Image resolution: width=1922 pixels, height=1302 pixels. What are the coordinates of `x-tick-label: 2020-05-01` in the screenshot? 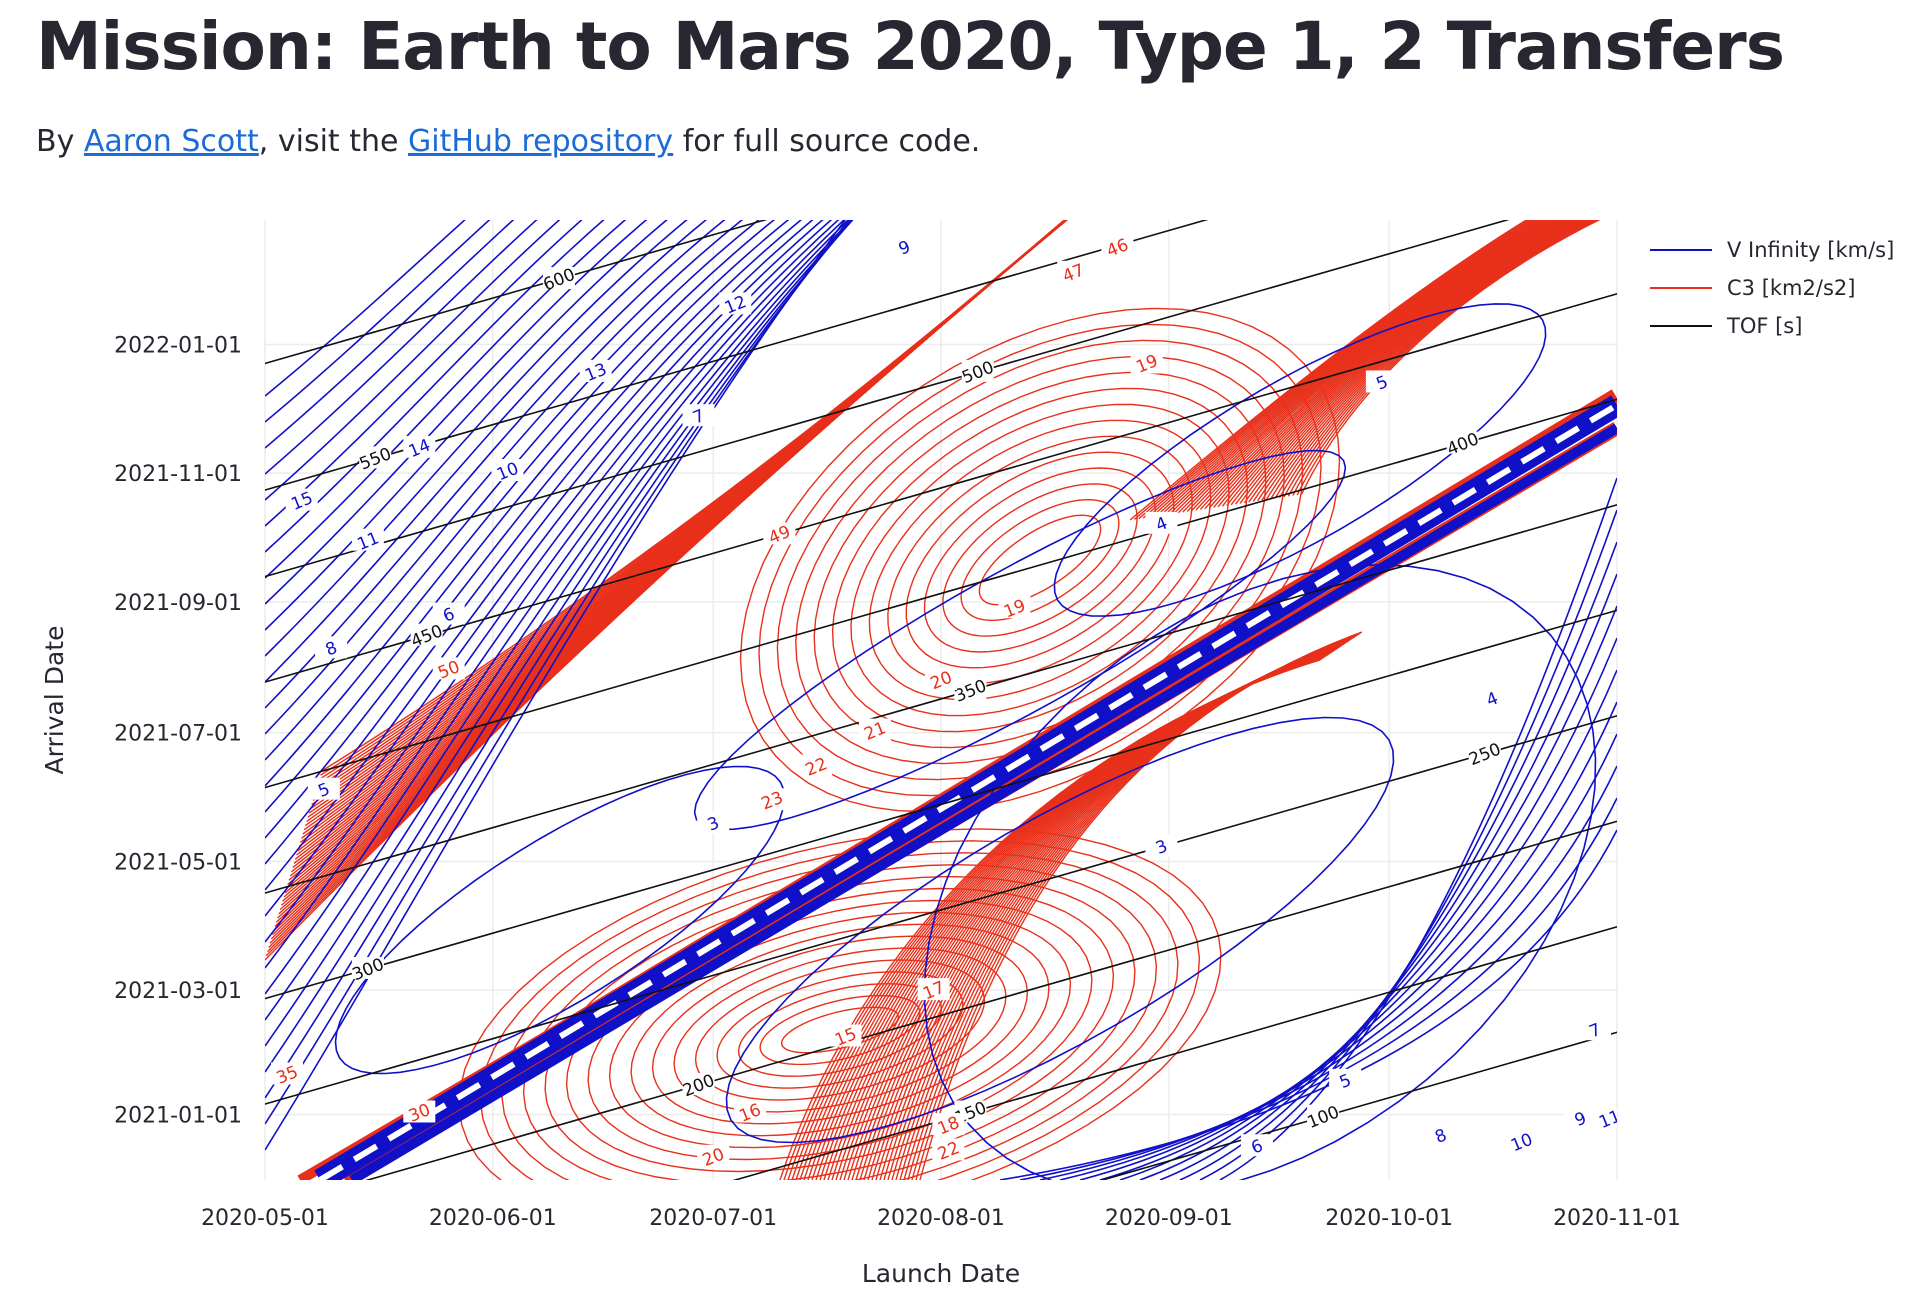 It's located at (265, 1218).